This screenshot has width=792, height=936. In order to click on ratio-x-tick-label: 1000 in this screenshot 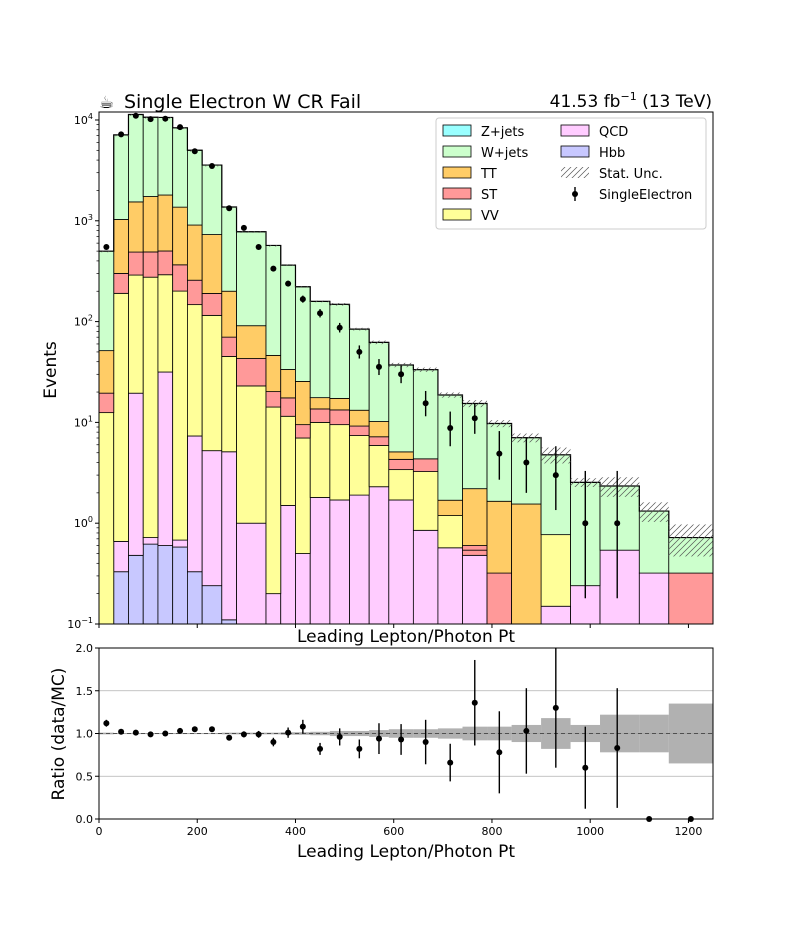, I will do `click(590, 831)`.